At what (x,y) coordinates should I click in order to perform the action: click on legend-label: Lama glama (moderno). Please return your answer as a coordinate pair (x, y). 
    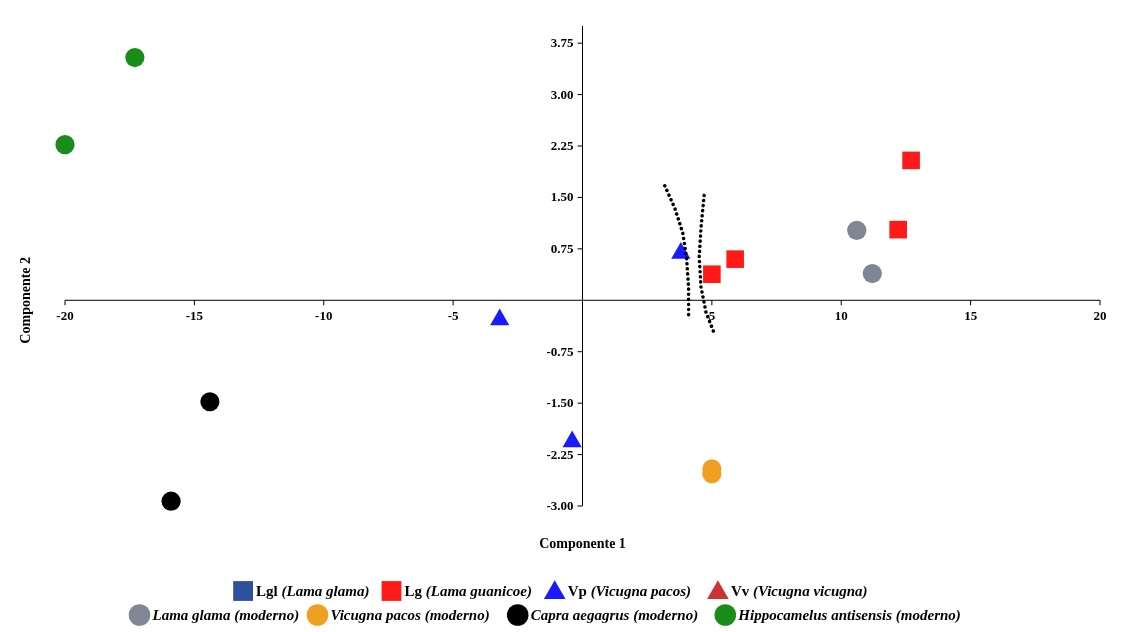
    Looking at the image, I should click on (225, 615).